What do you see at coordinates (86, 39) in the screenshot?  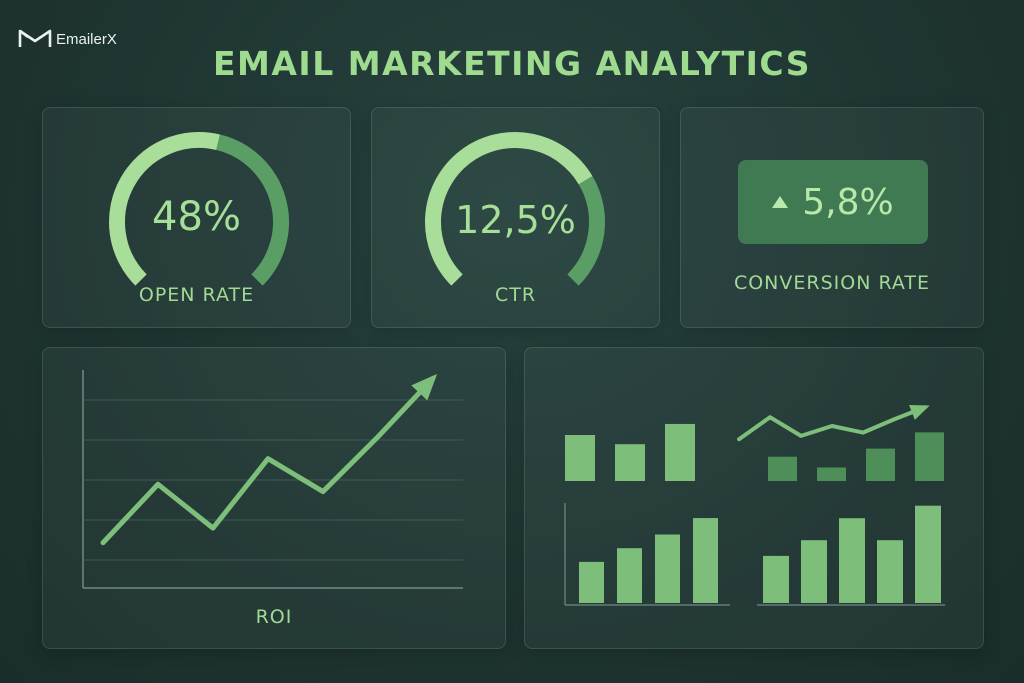 I see `brand-name: EmailerX` at bounding box center [86, 39].